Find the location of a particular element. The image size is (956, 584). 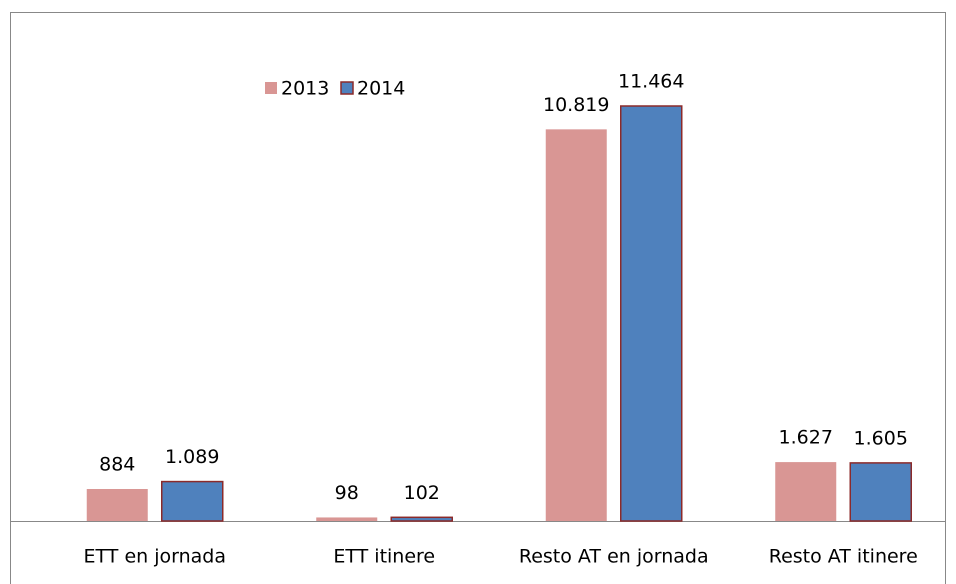

legend-label: 2013 is located at coordinates (305, 89).